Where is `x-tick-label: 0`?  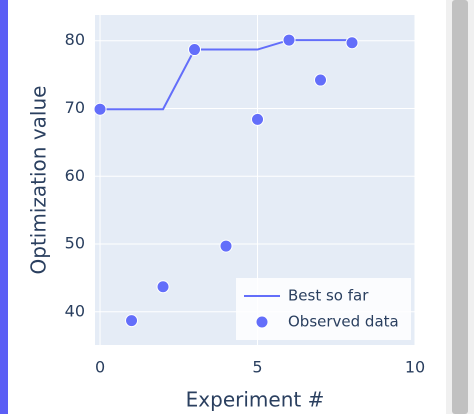 x-tick-label: 0 is located at coordinates (100, 367).